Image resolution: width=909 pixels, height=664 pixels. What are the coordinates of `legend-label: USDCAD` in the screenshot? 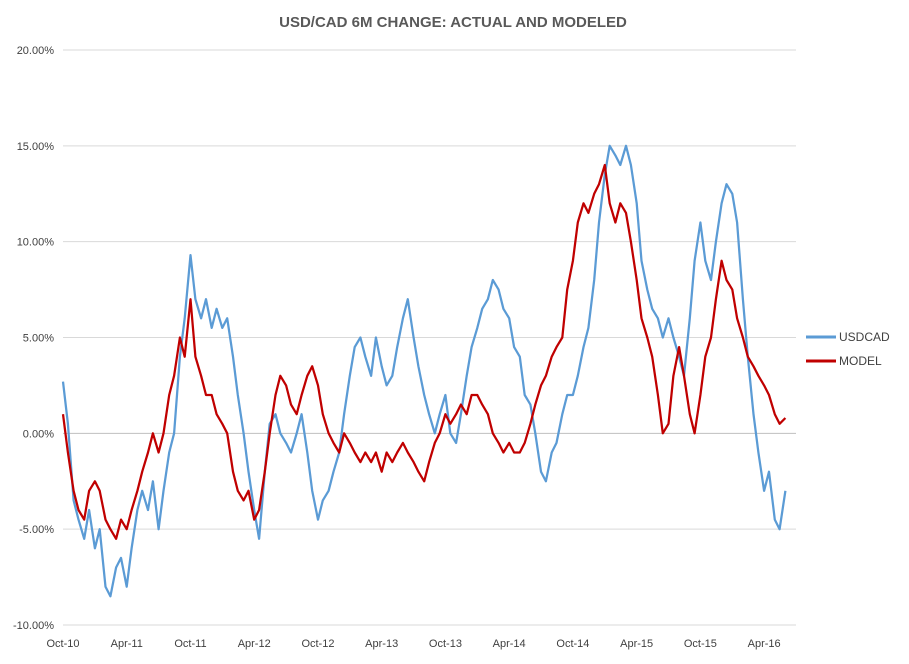 It's located at (864, 337).